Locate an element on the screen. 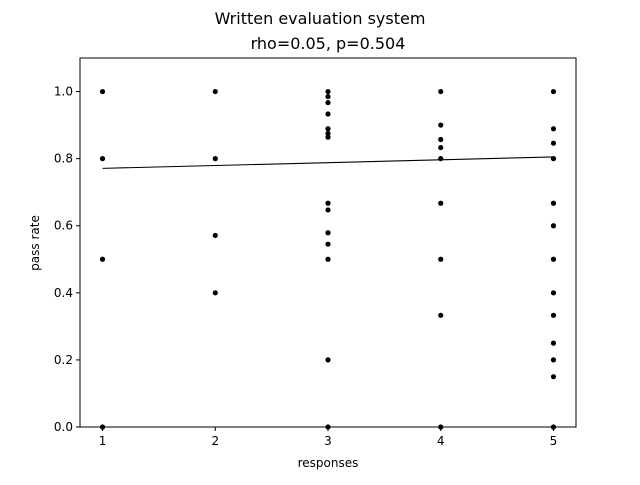 The image size is (640, 485). x-tick-label: 5 is located at coordinates (554, 441).